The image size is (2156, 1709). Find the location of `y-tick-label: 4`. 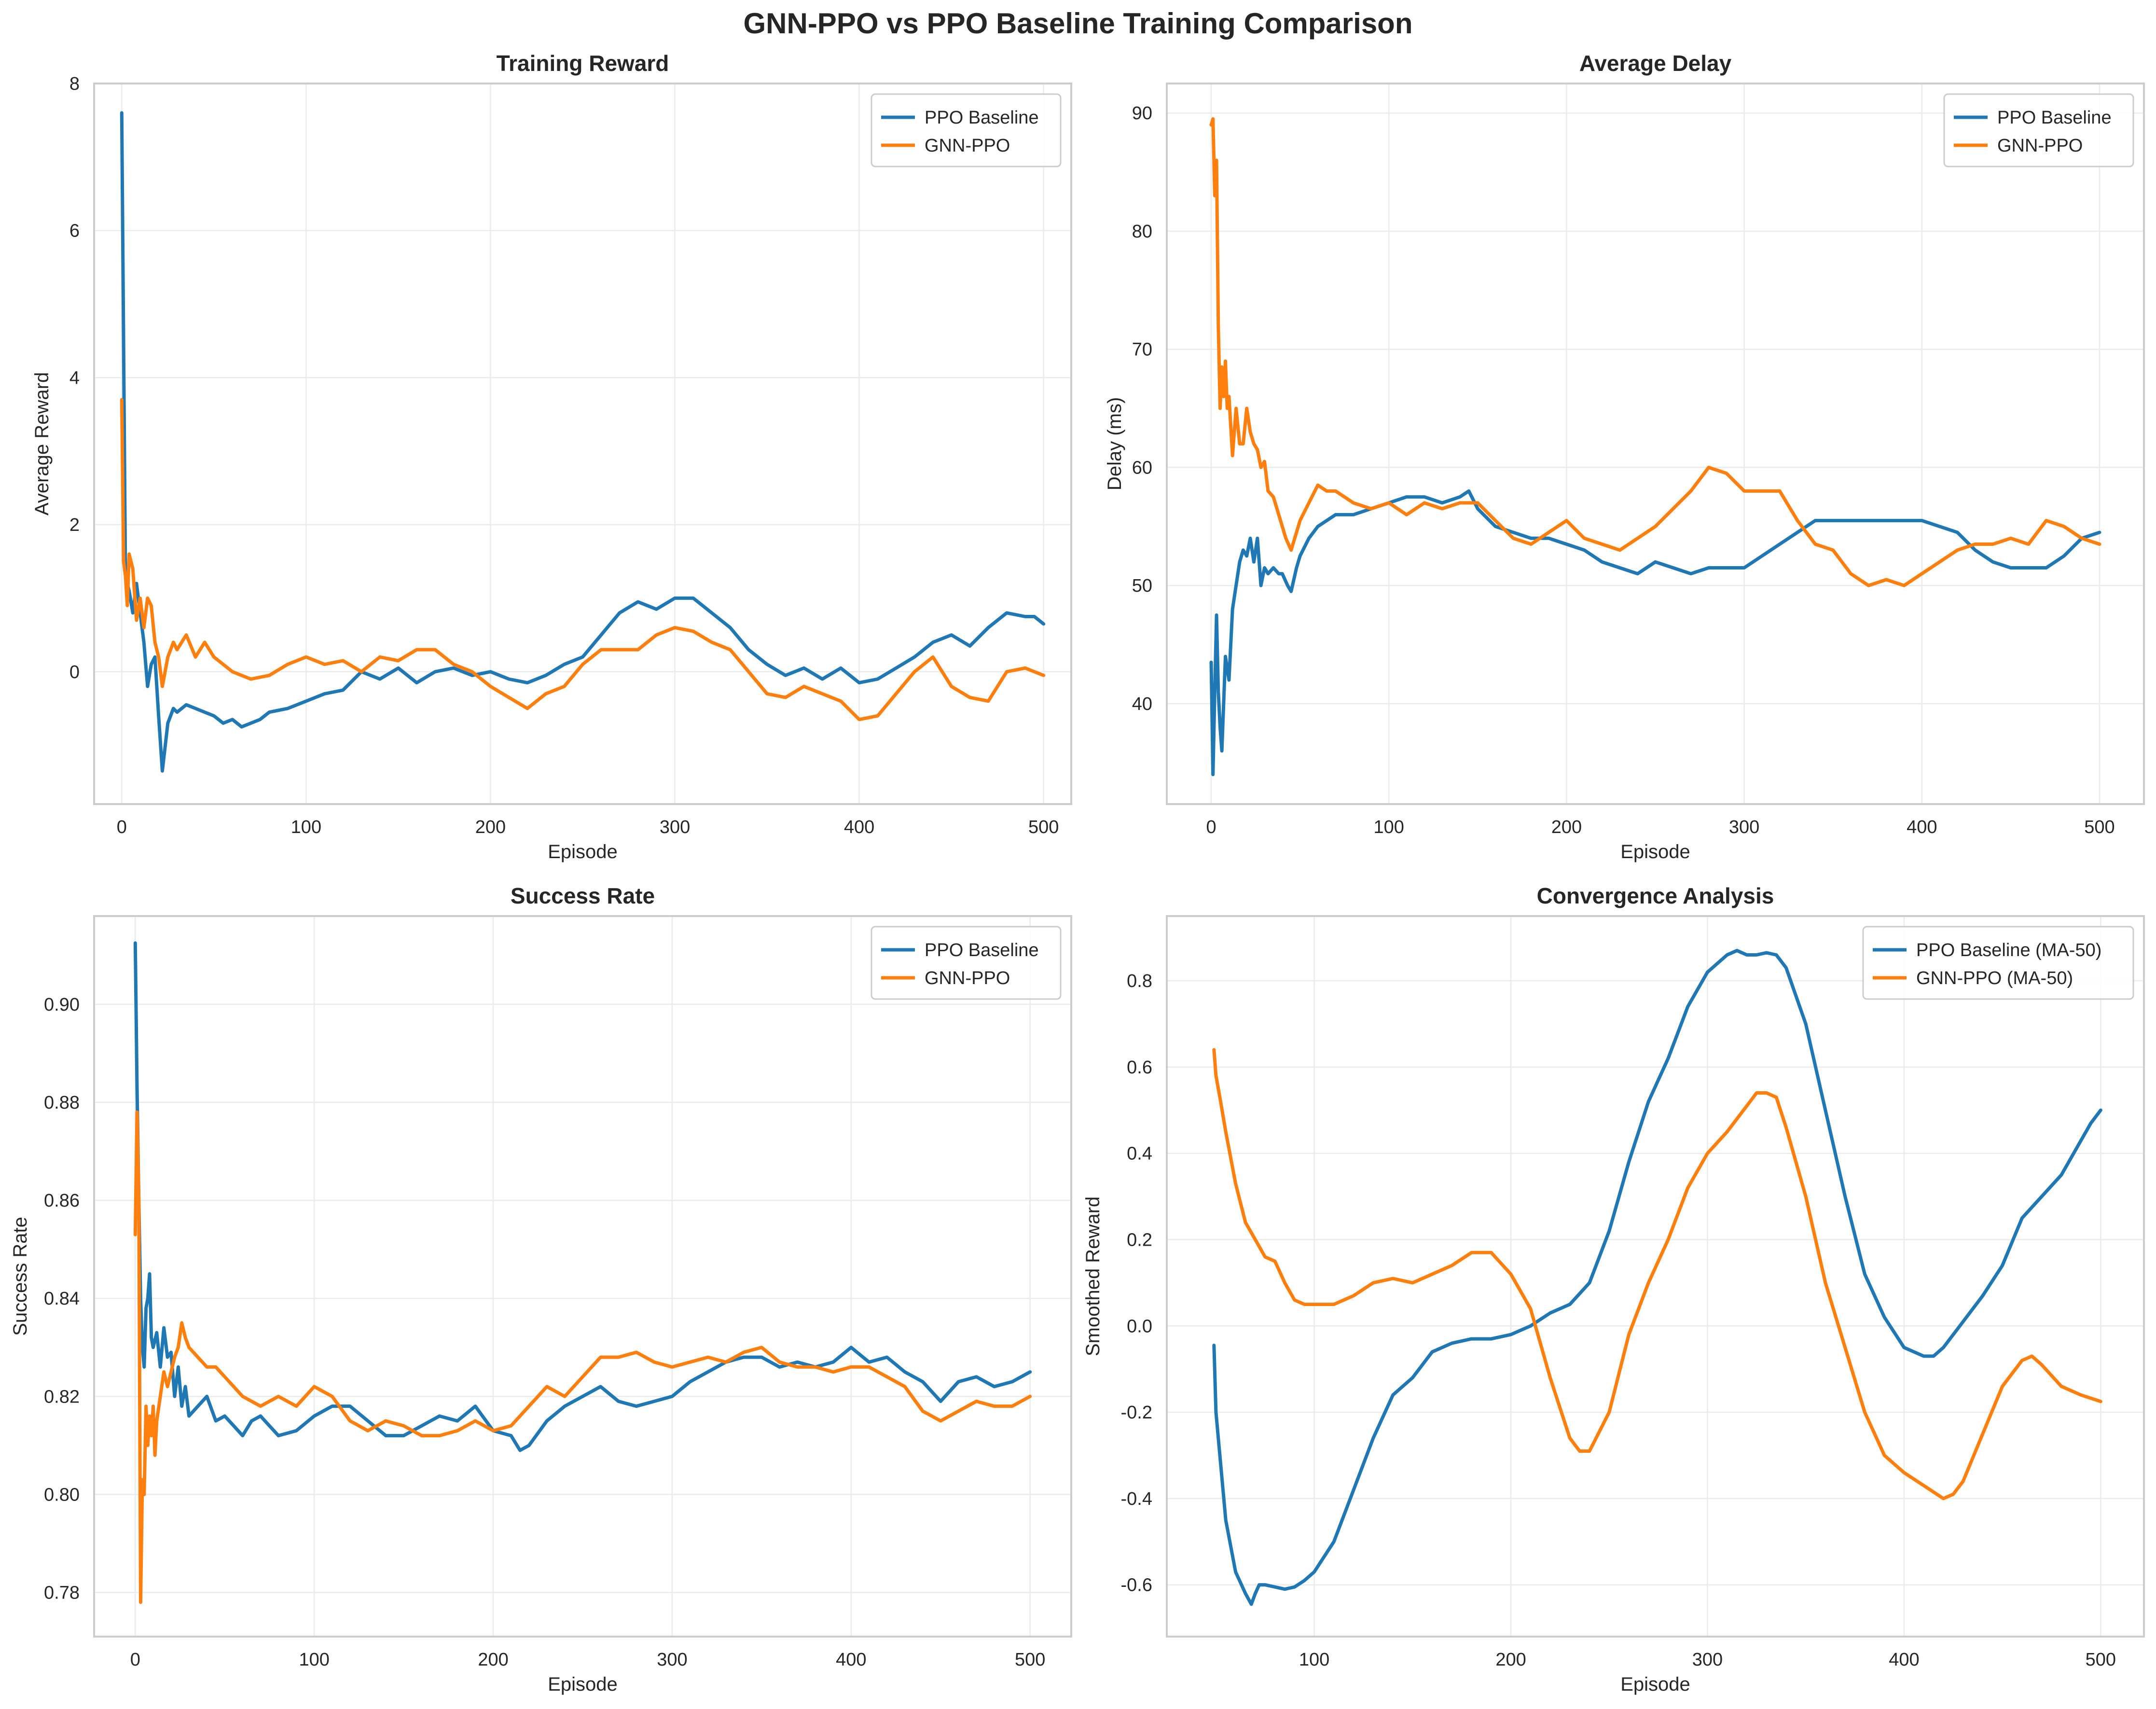

y-tick-label: 4 is located at coordinates (74, 378).